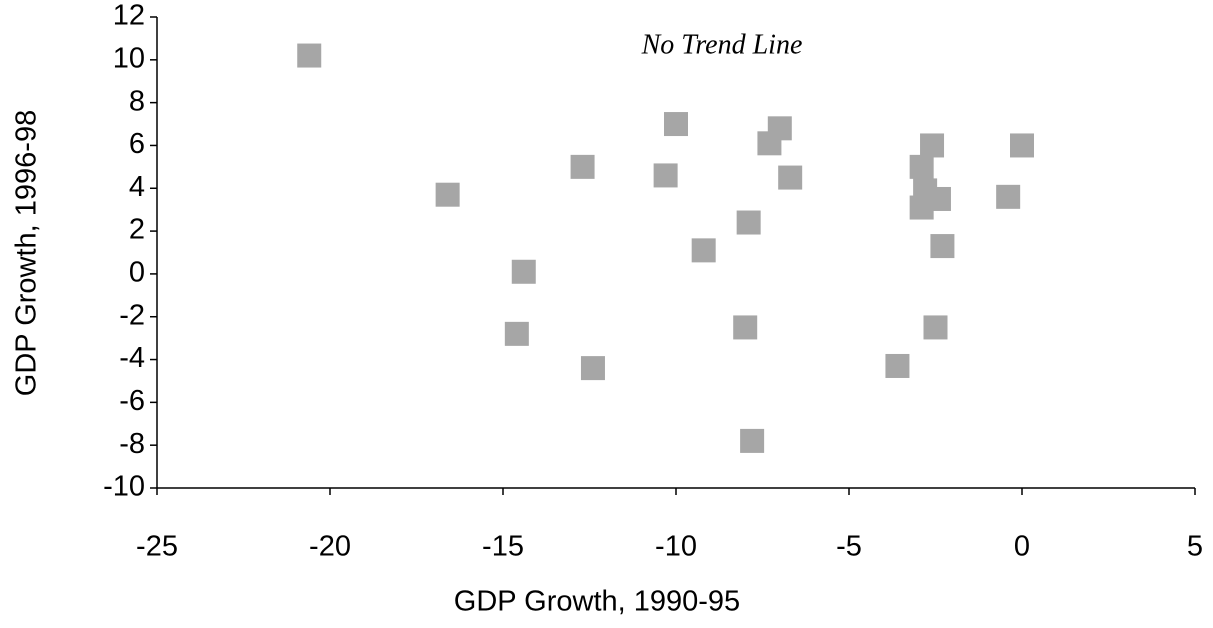 This screenshot has width=1213, height=628. What do you see at coordinates (157, 547) in the screenshot?
I see `x-tick-label: -25` at bounding box center [157, 547].